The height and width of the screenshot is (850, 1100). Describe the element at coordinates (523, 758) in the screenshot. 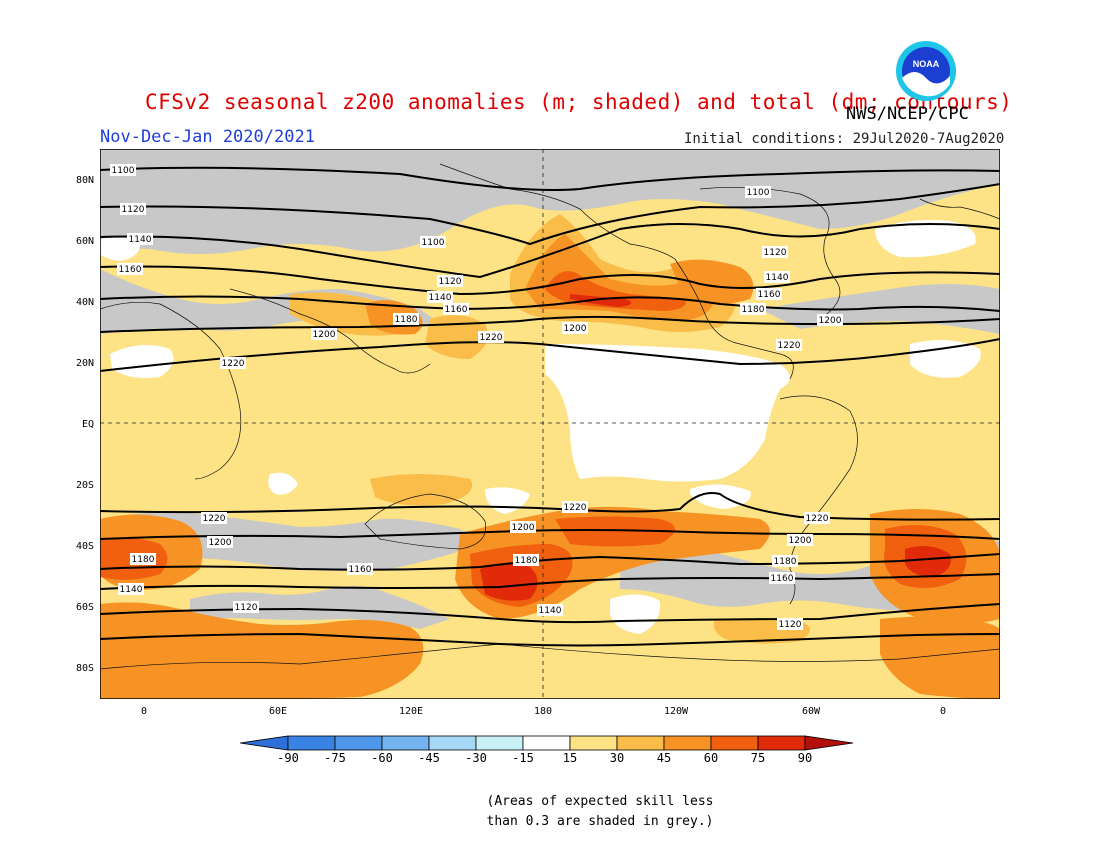

I see `colorbar-tick-label: -15` at that location.